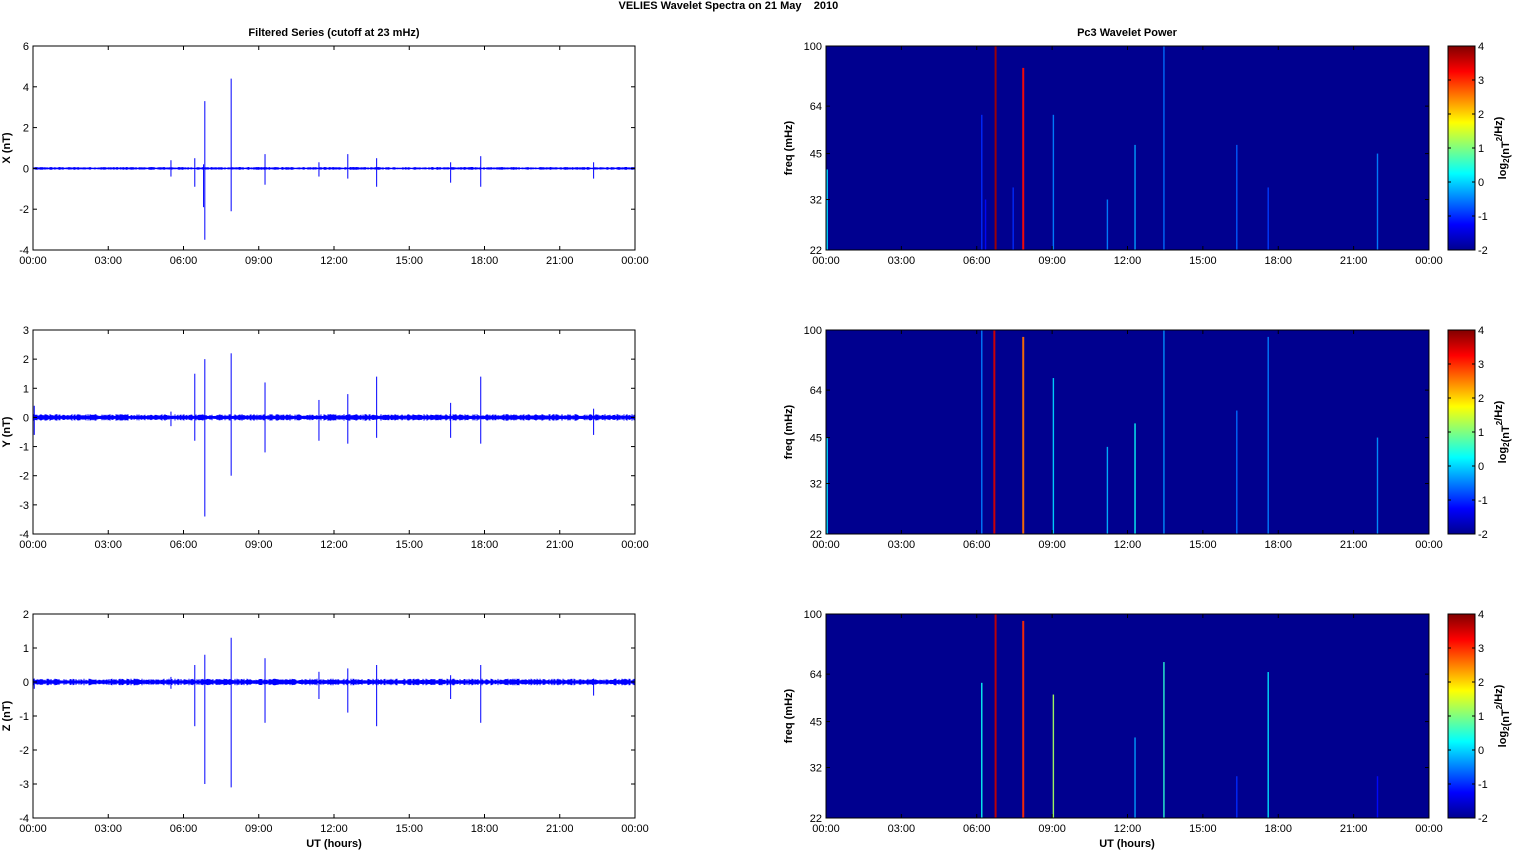  Describe the element at coordinates (816, 819) in the screenshot. I see `y-tick-label: 22` at that location.